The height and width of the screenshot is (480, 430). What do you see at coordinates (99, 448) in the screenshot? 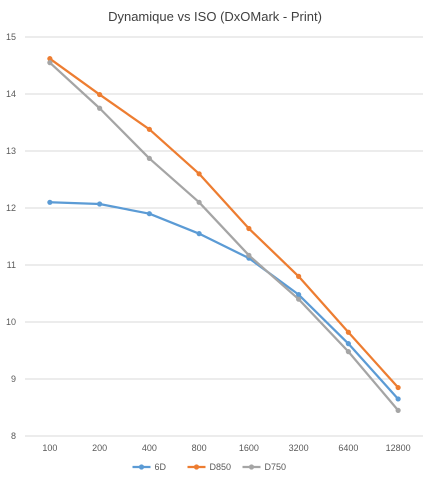
I see `x-tick-label: 200` at bounding box center [99, 448].